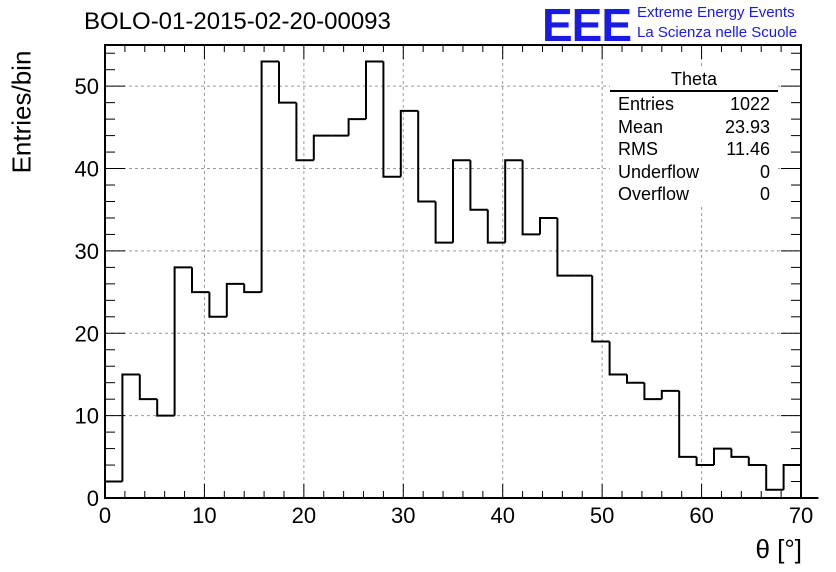 Image resolution: width=836 pixels, height=572 pixels. What do you see at coordinates (587, 25) in the screenshot?
I see `eee-logo: EEE` at bounding box center [587, 25].